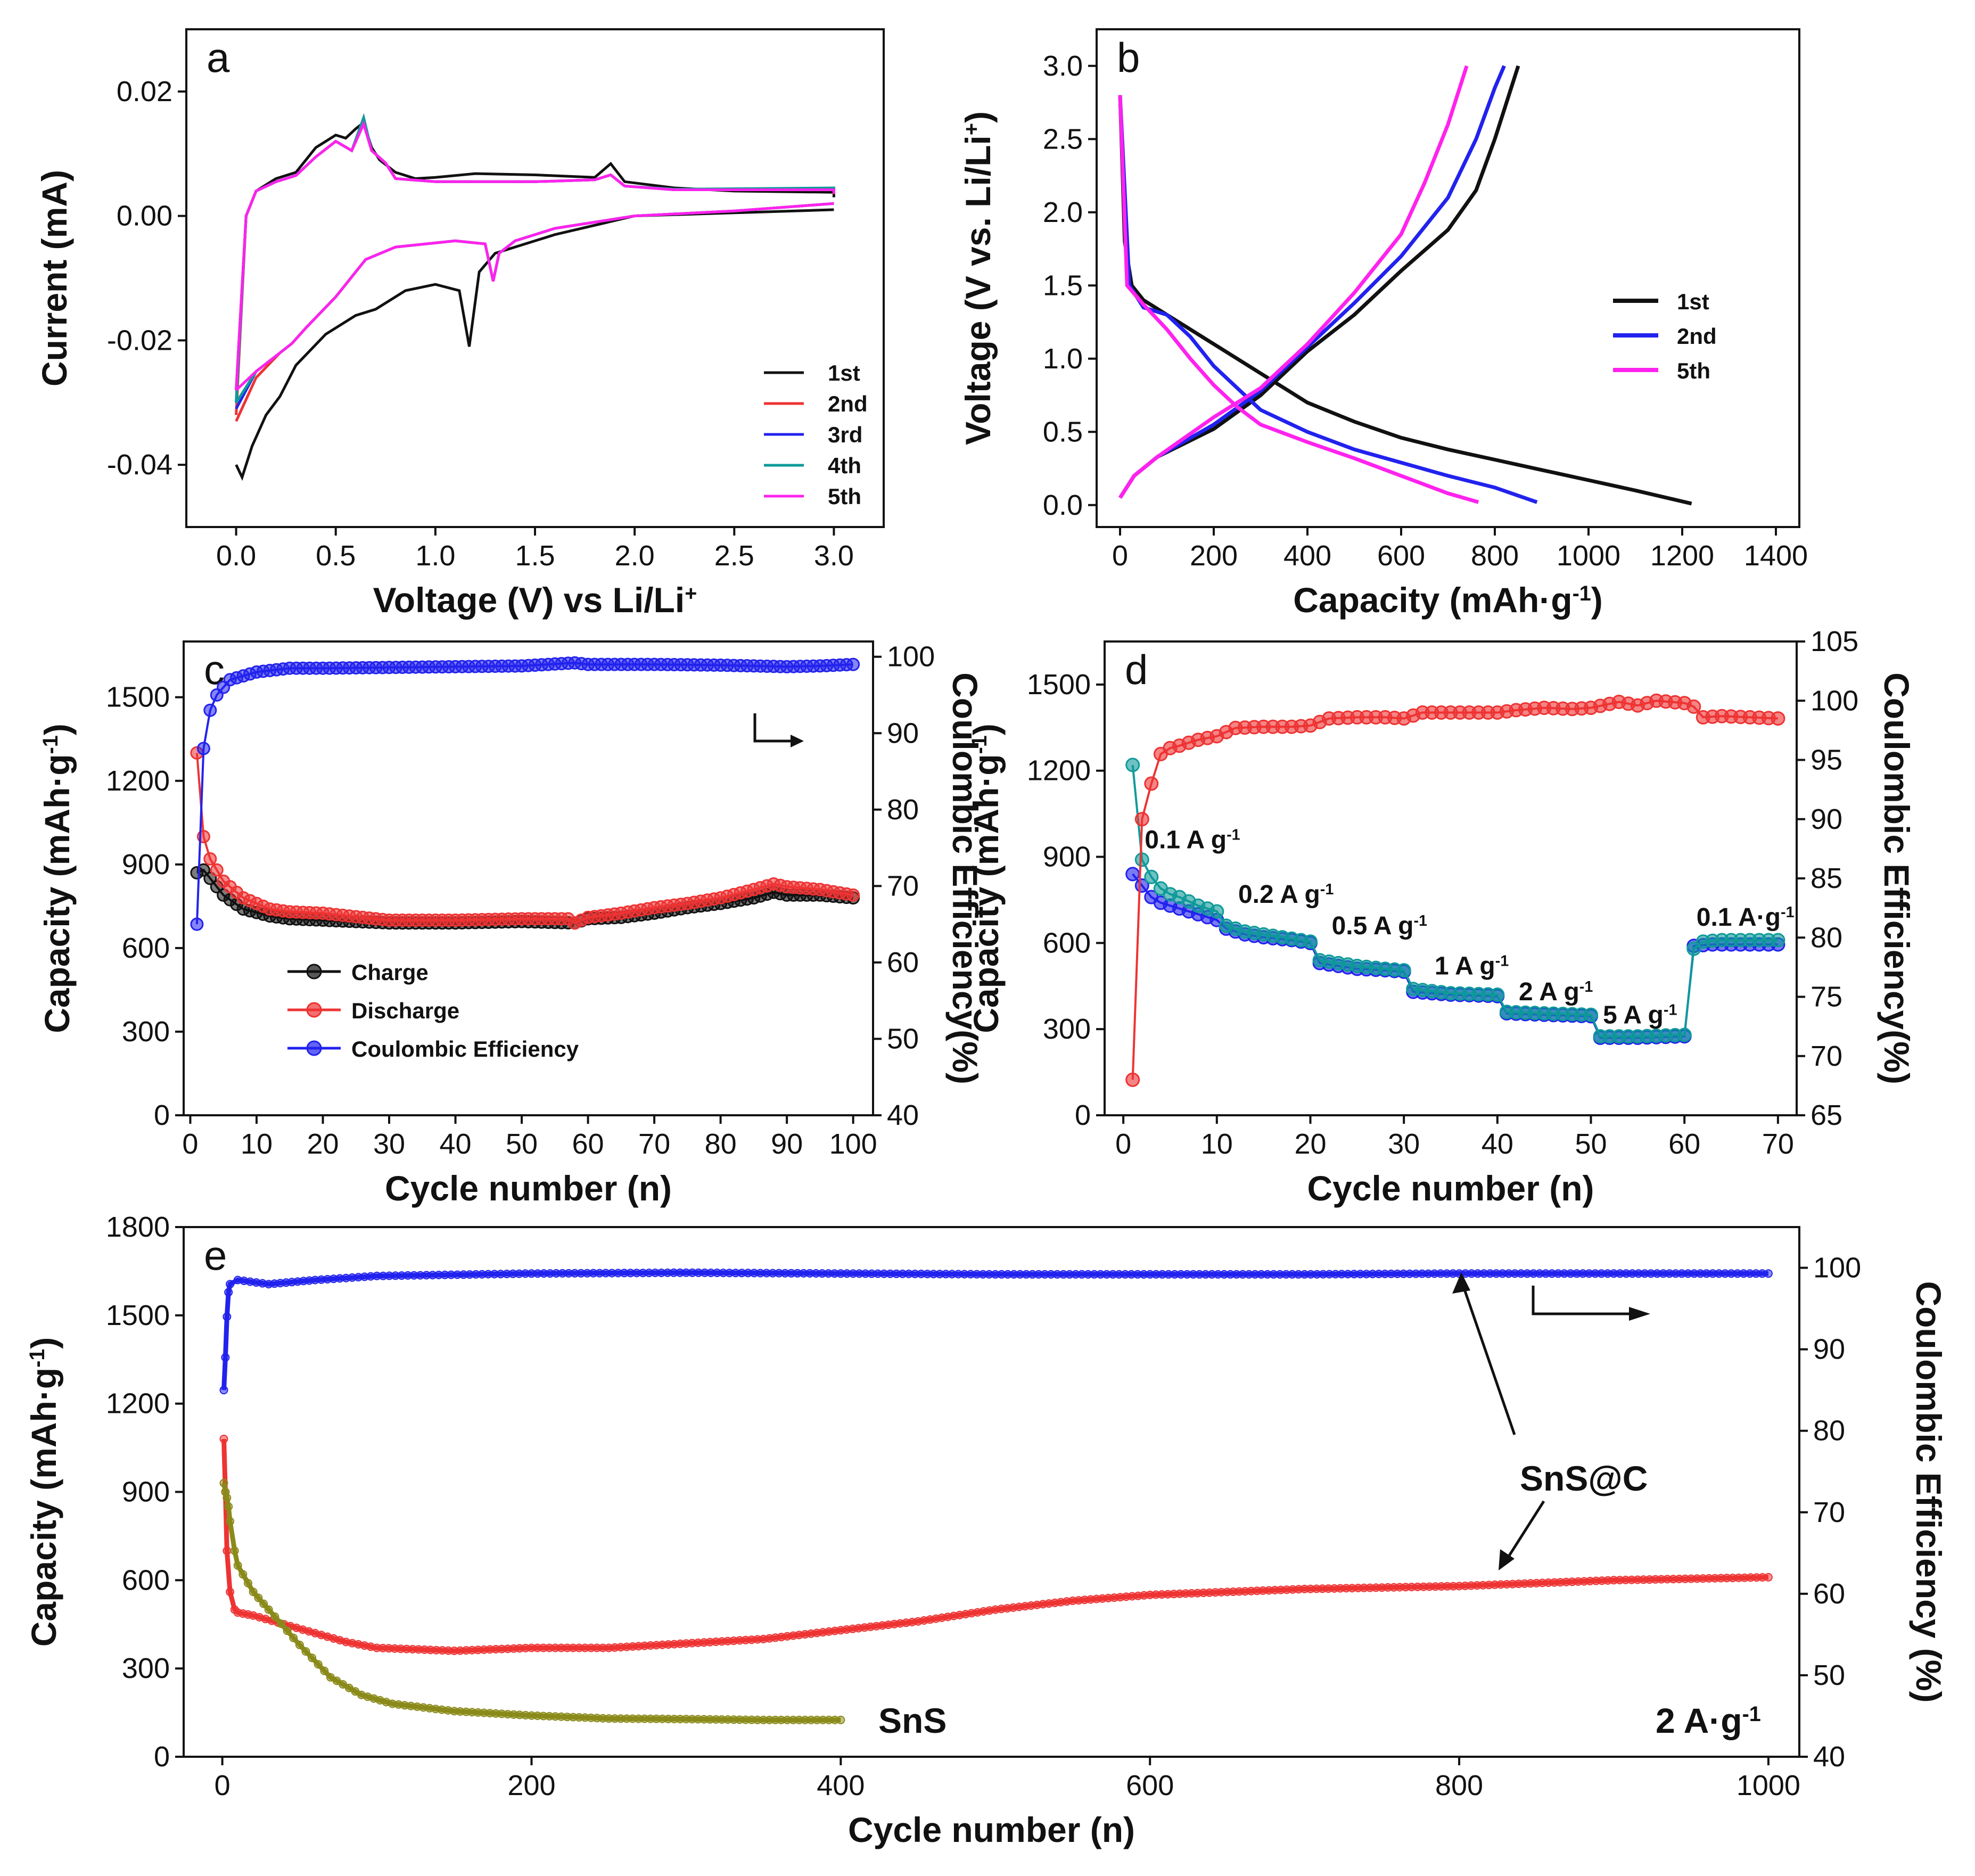 This screenshot has height=1876, width=1975. I want to click on x-tick-label: 60, so click(1684, 1144).